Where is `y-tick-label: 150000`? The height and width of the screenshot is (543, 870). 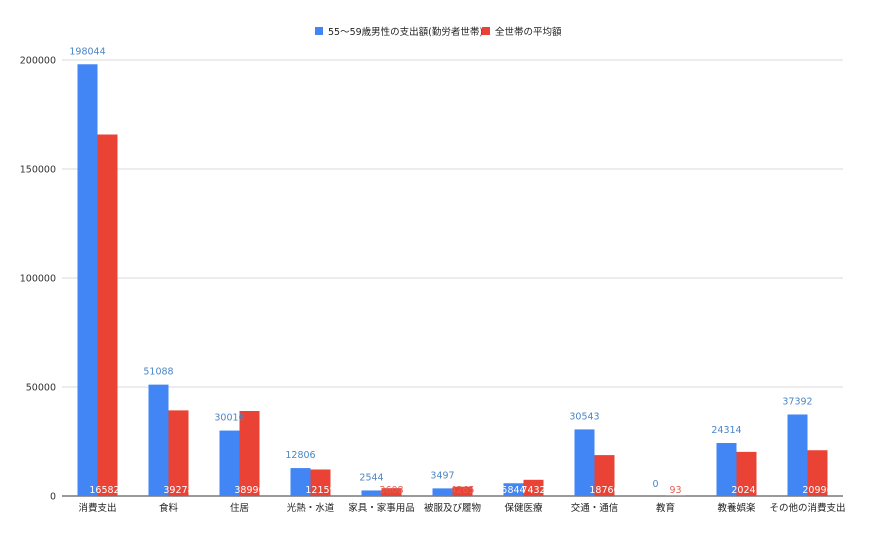
y-tick-label: 150000 is located at coordinates (38, 170).